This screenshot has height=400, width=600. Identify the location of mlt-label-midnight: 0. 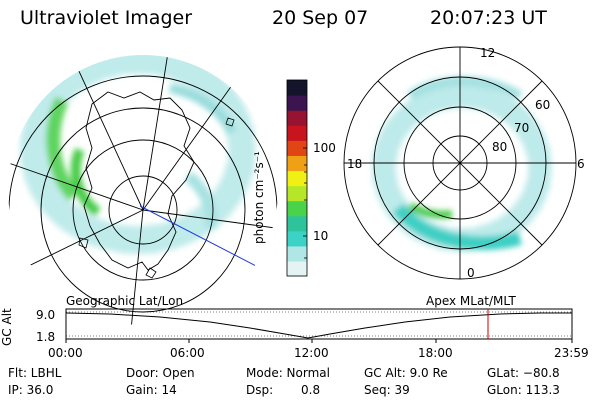
(471, 273).